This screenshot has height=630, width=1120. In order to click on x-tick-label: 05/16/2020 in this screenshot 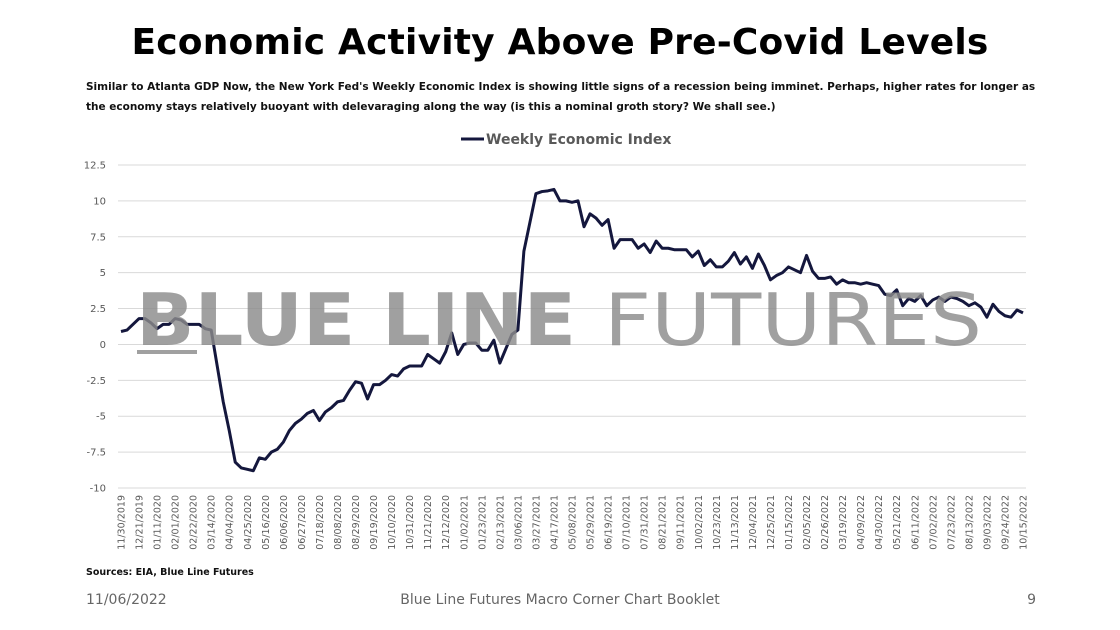, I will do `click(266, 522)`.